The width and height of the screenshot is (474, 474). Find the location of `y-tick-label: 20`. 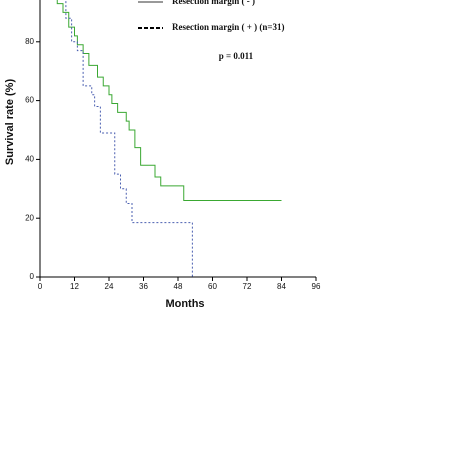

y-tick-label: 20 is located at coordinates (29, 217).